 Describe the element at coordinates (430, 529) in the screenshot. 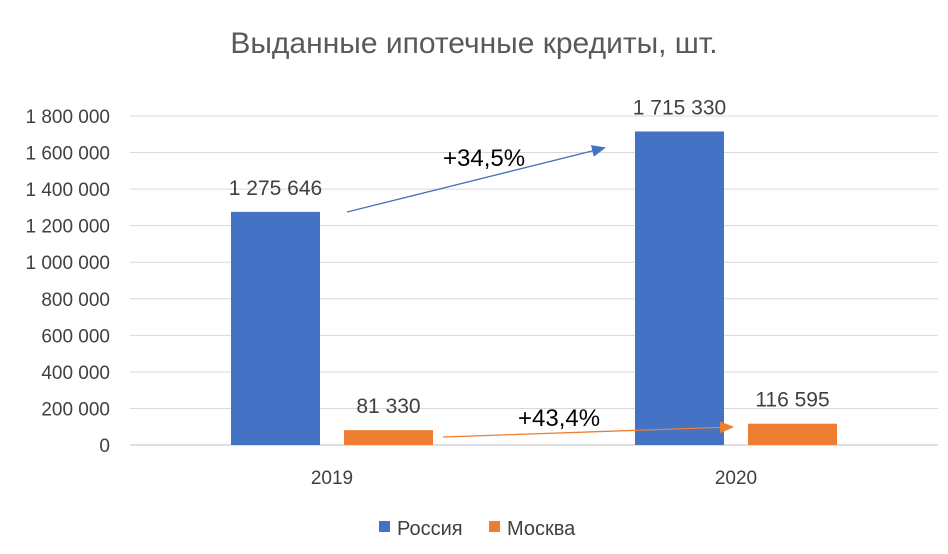

I see `legend-label-russia: Россия` at that location.